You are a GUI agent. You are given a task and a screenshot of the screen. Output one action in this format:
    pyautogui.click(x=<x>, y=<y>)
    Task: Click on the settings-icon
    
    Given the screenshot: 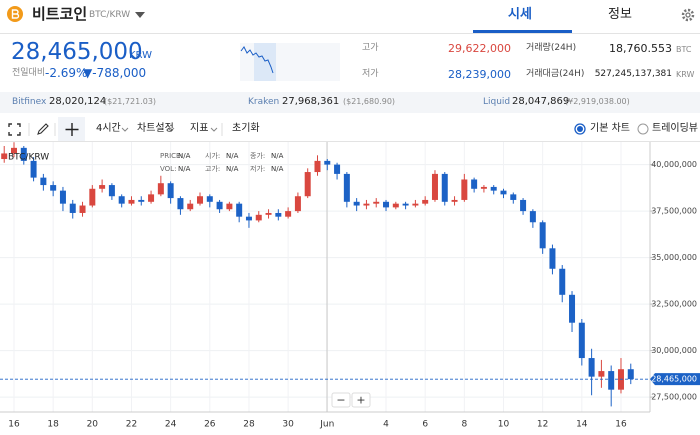 What is the action you would take?
    pyautogui.click(x=688, y=15)
    